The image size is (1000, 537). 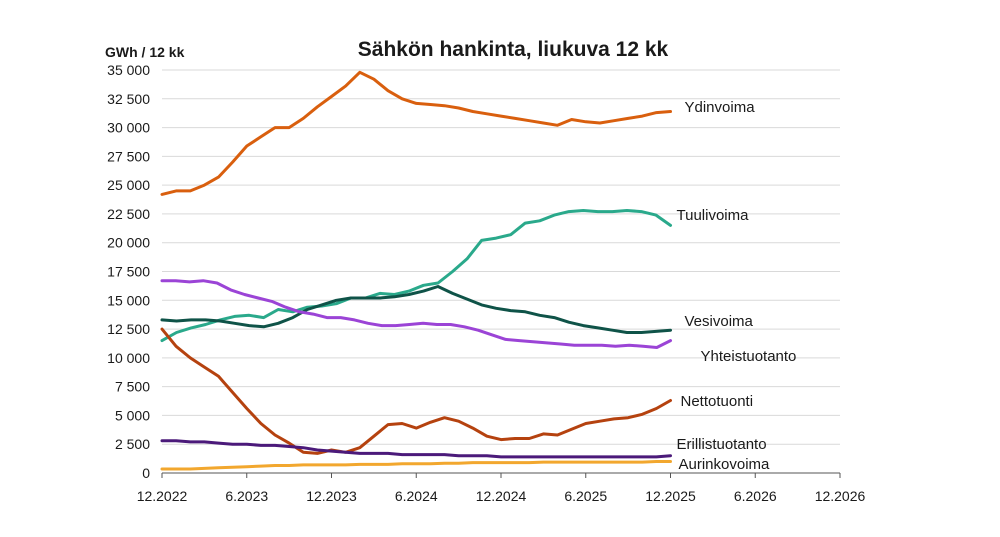 What do you see at coordinates (246, 496) in the screenshot?
I see `x-tick-label: 6.2023` at bounding box center [246, 496].